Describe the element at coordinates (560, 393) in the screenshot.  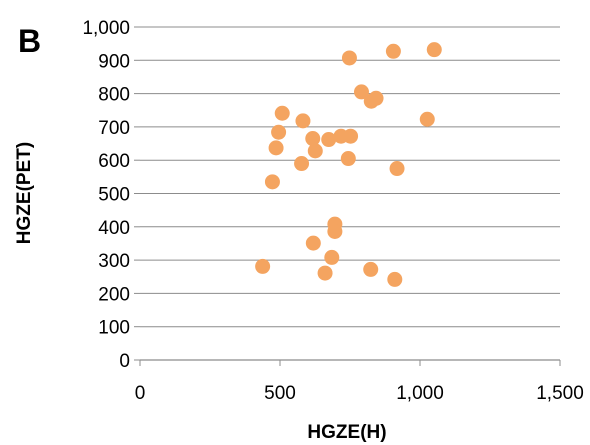
I see `x-tick-label: 1,500` at that location.